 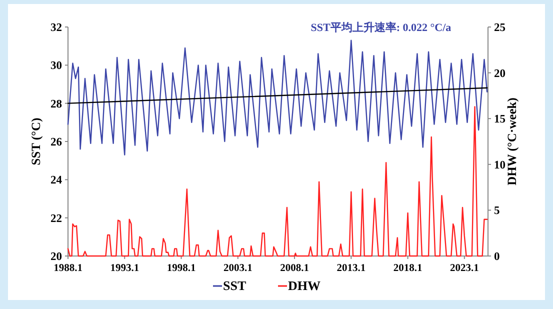 What do you see at coordinates (497, 257) in the screenshot?
I see `y2-tick-label: 0` at bounding box center [497, 257].